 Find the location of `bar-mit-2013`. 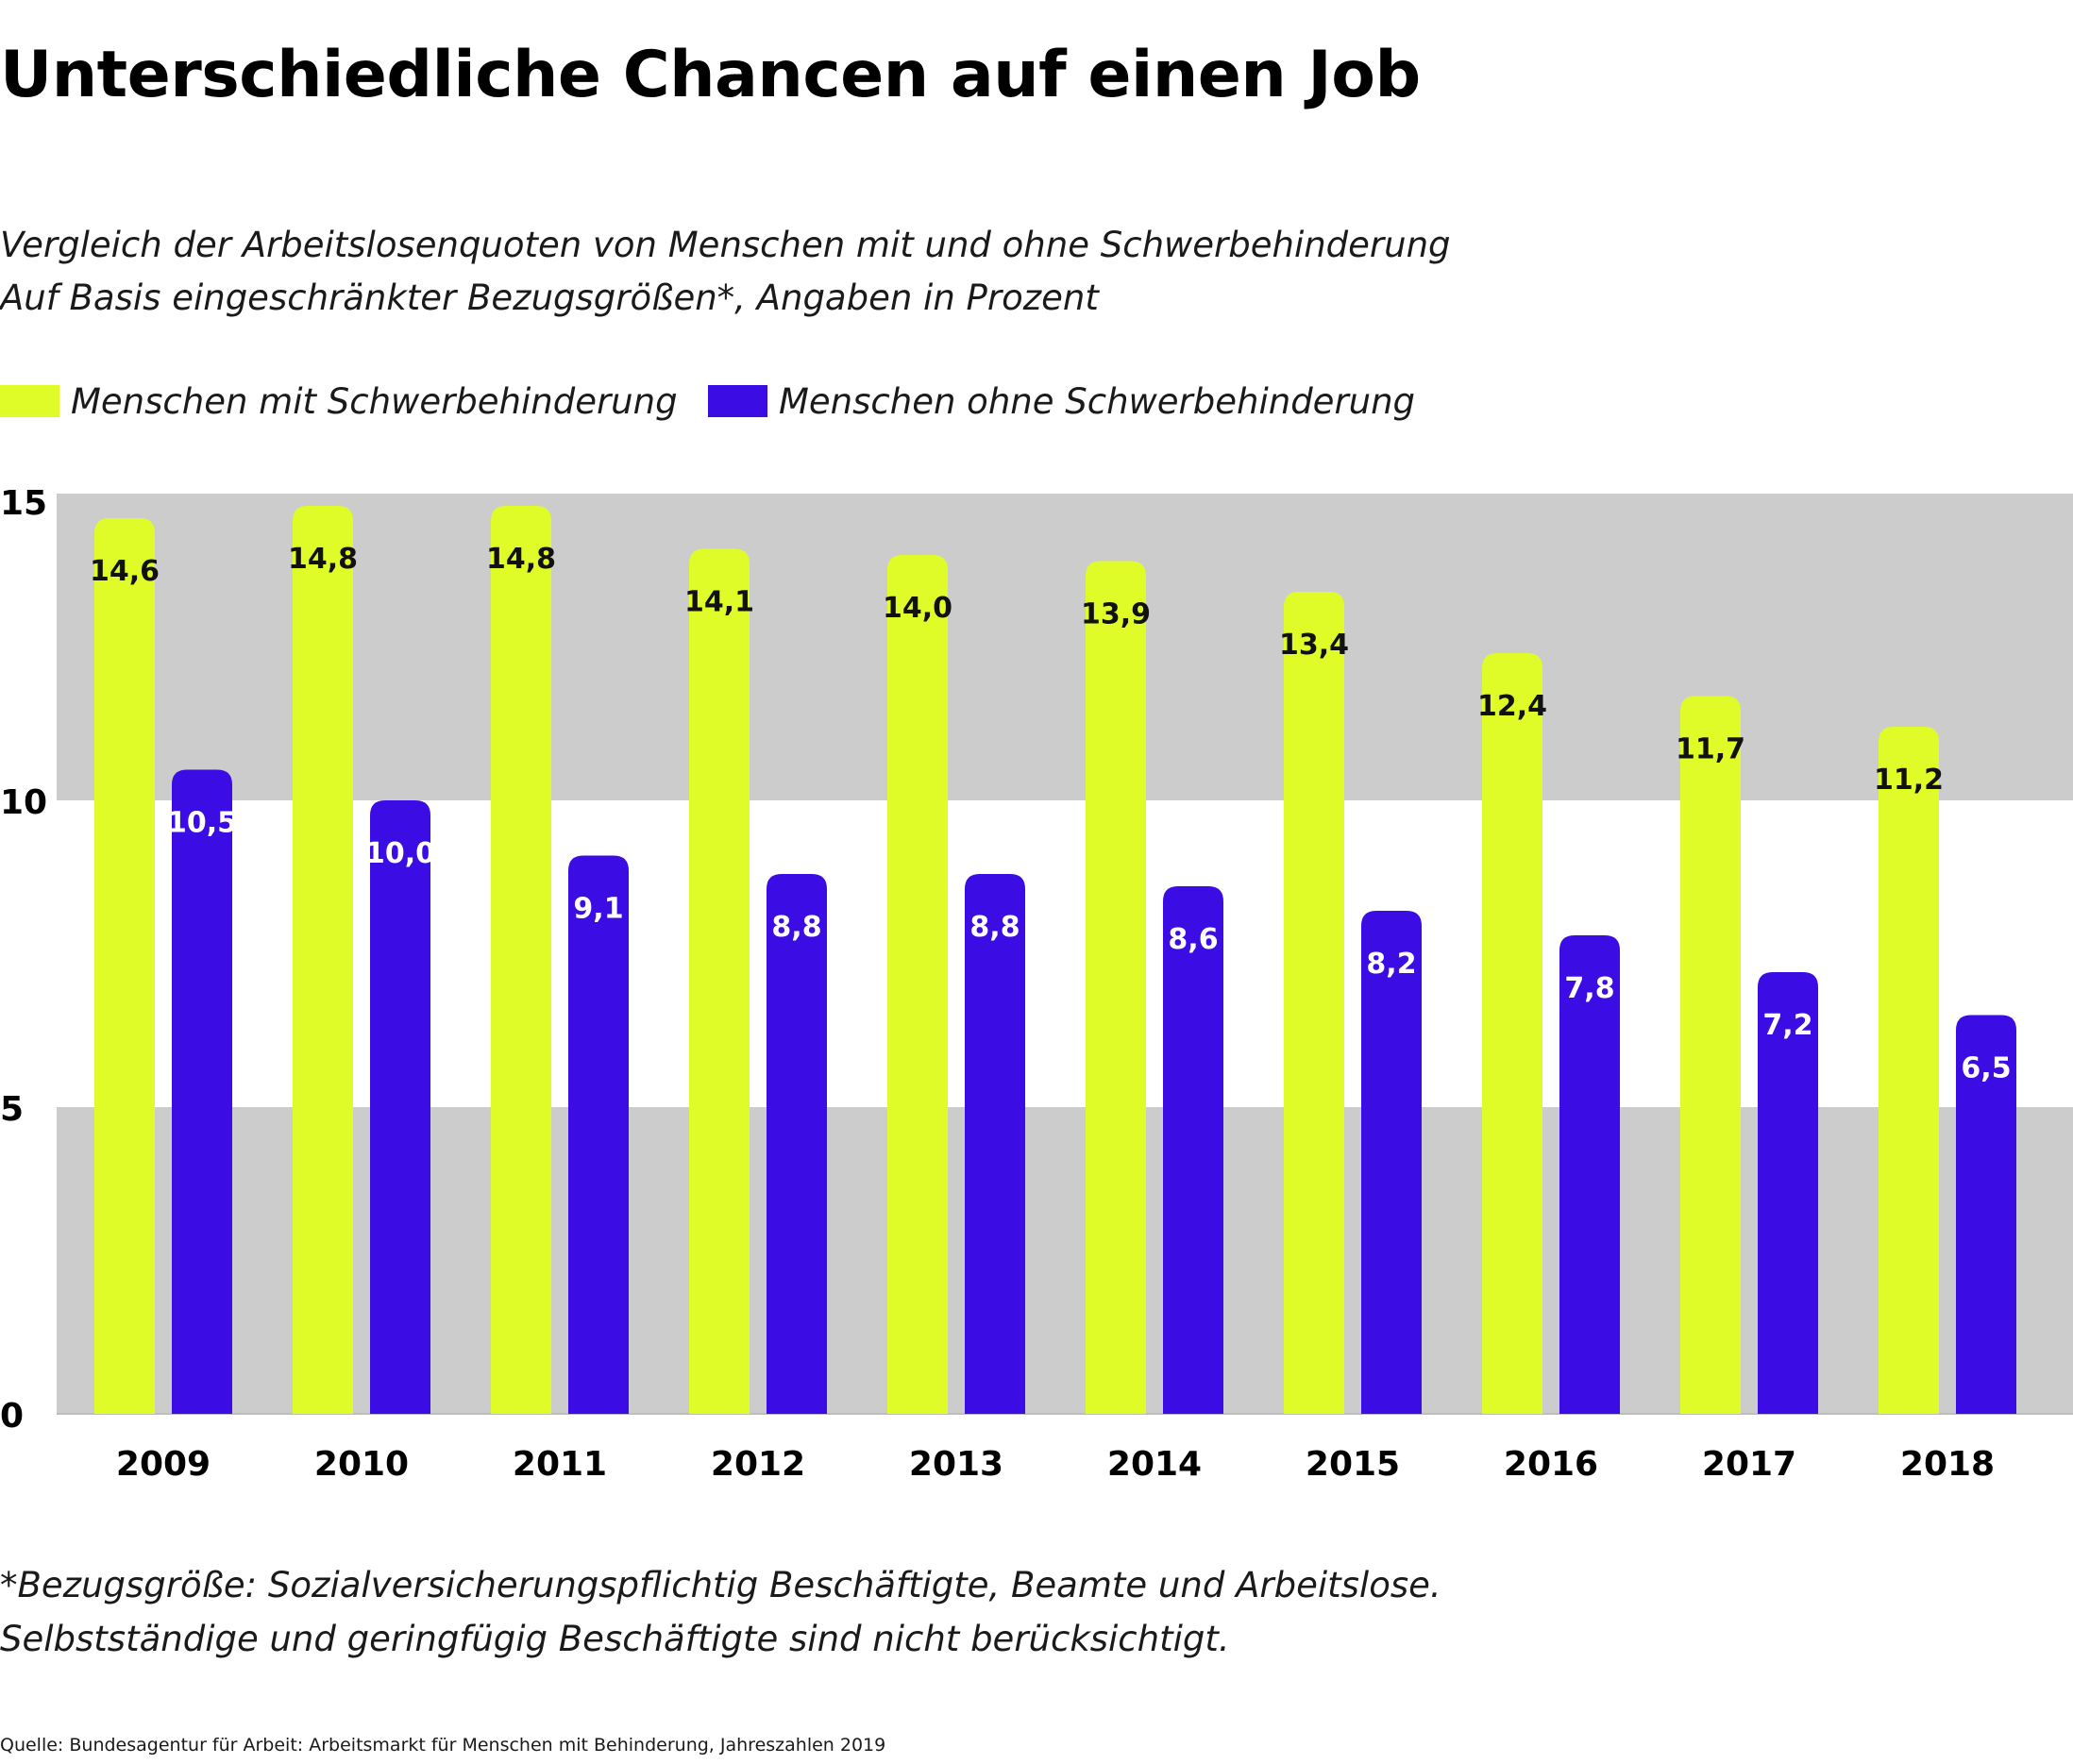

bar-mit-2013 is located at coordinates (917, 985).